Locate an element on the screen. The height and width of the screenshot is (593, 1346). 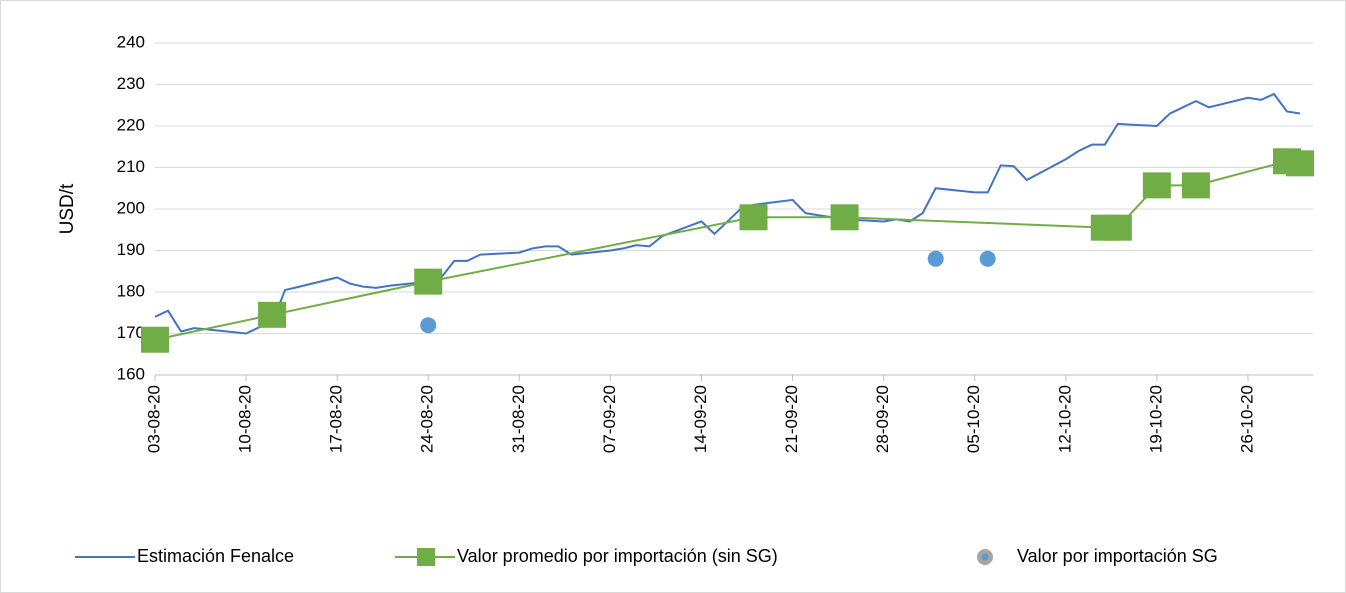
x-tick-label: 14-09-20 is located at coordinates (700, 419).